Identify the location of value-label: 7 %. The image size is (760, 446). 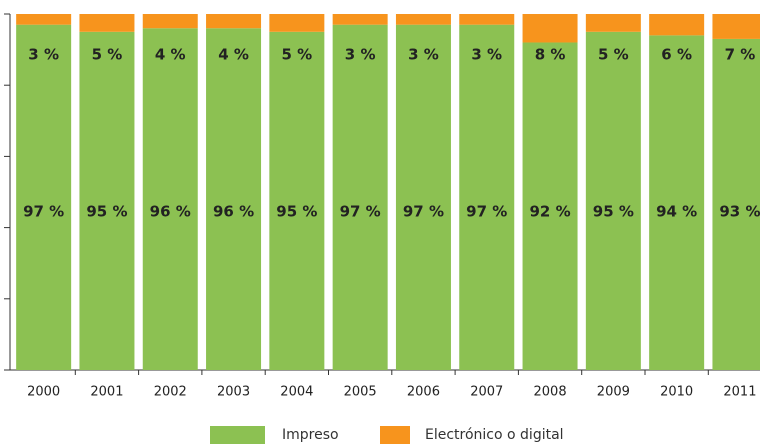
(740, 55).